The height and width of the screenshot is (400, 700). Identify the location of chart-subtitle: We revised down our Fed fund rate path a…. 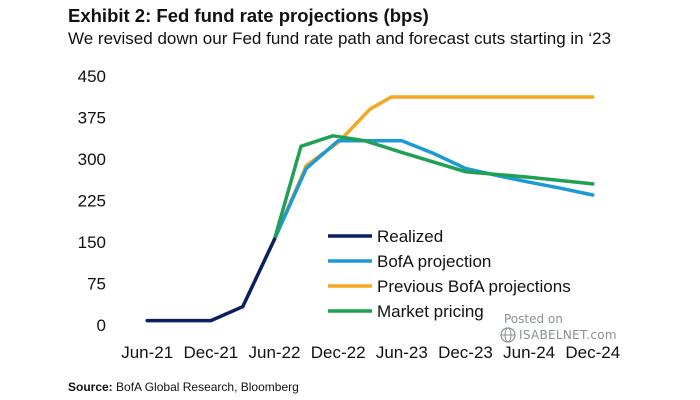
(340, 38).